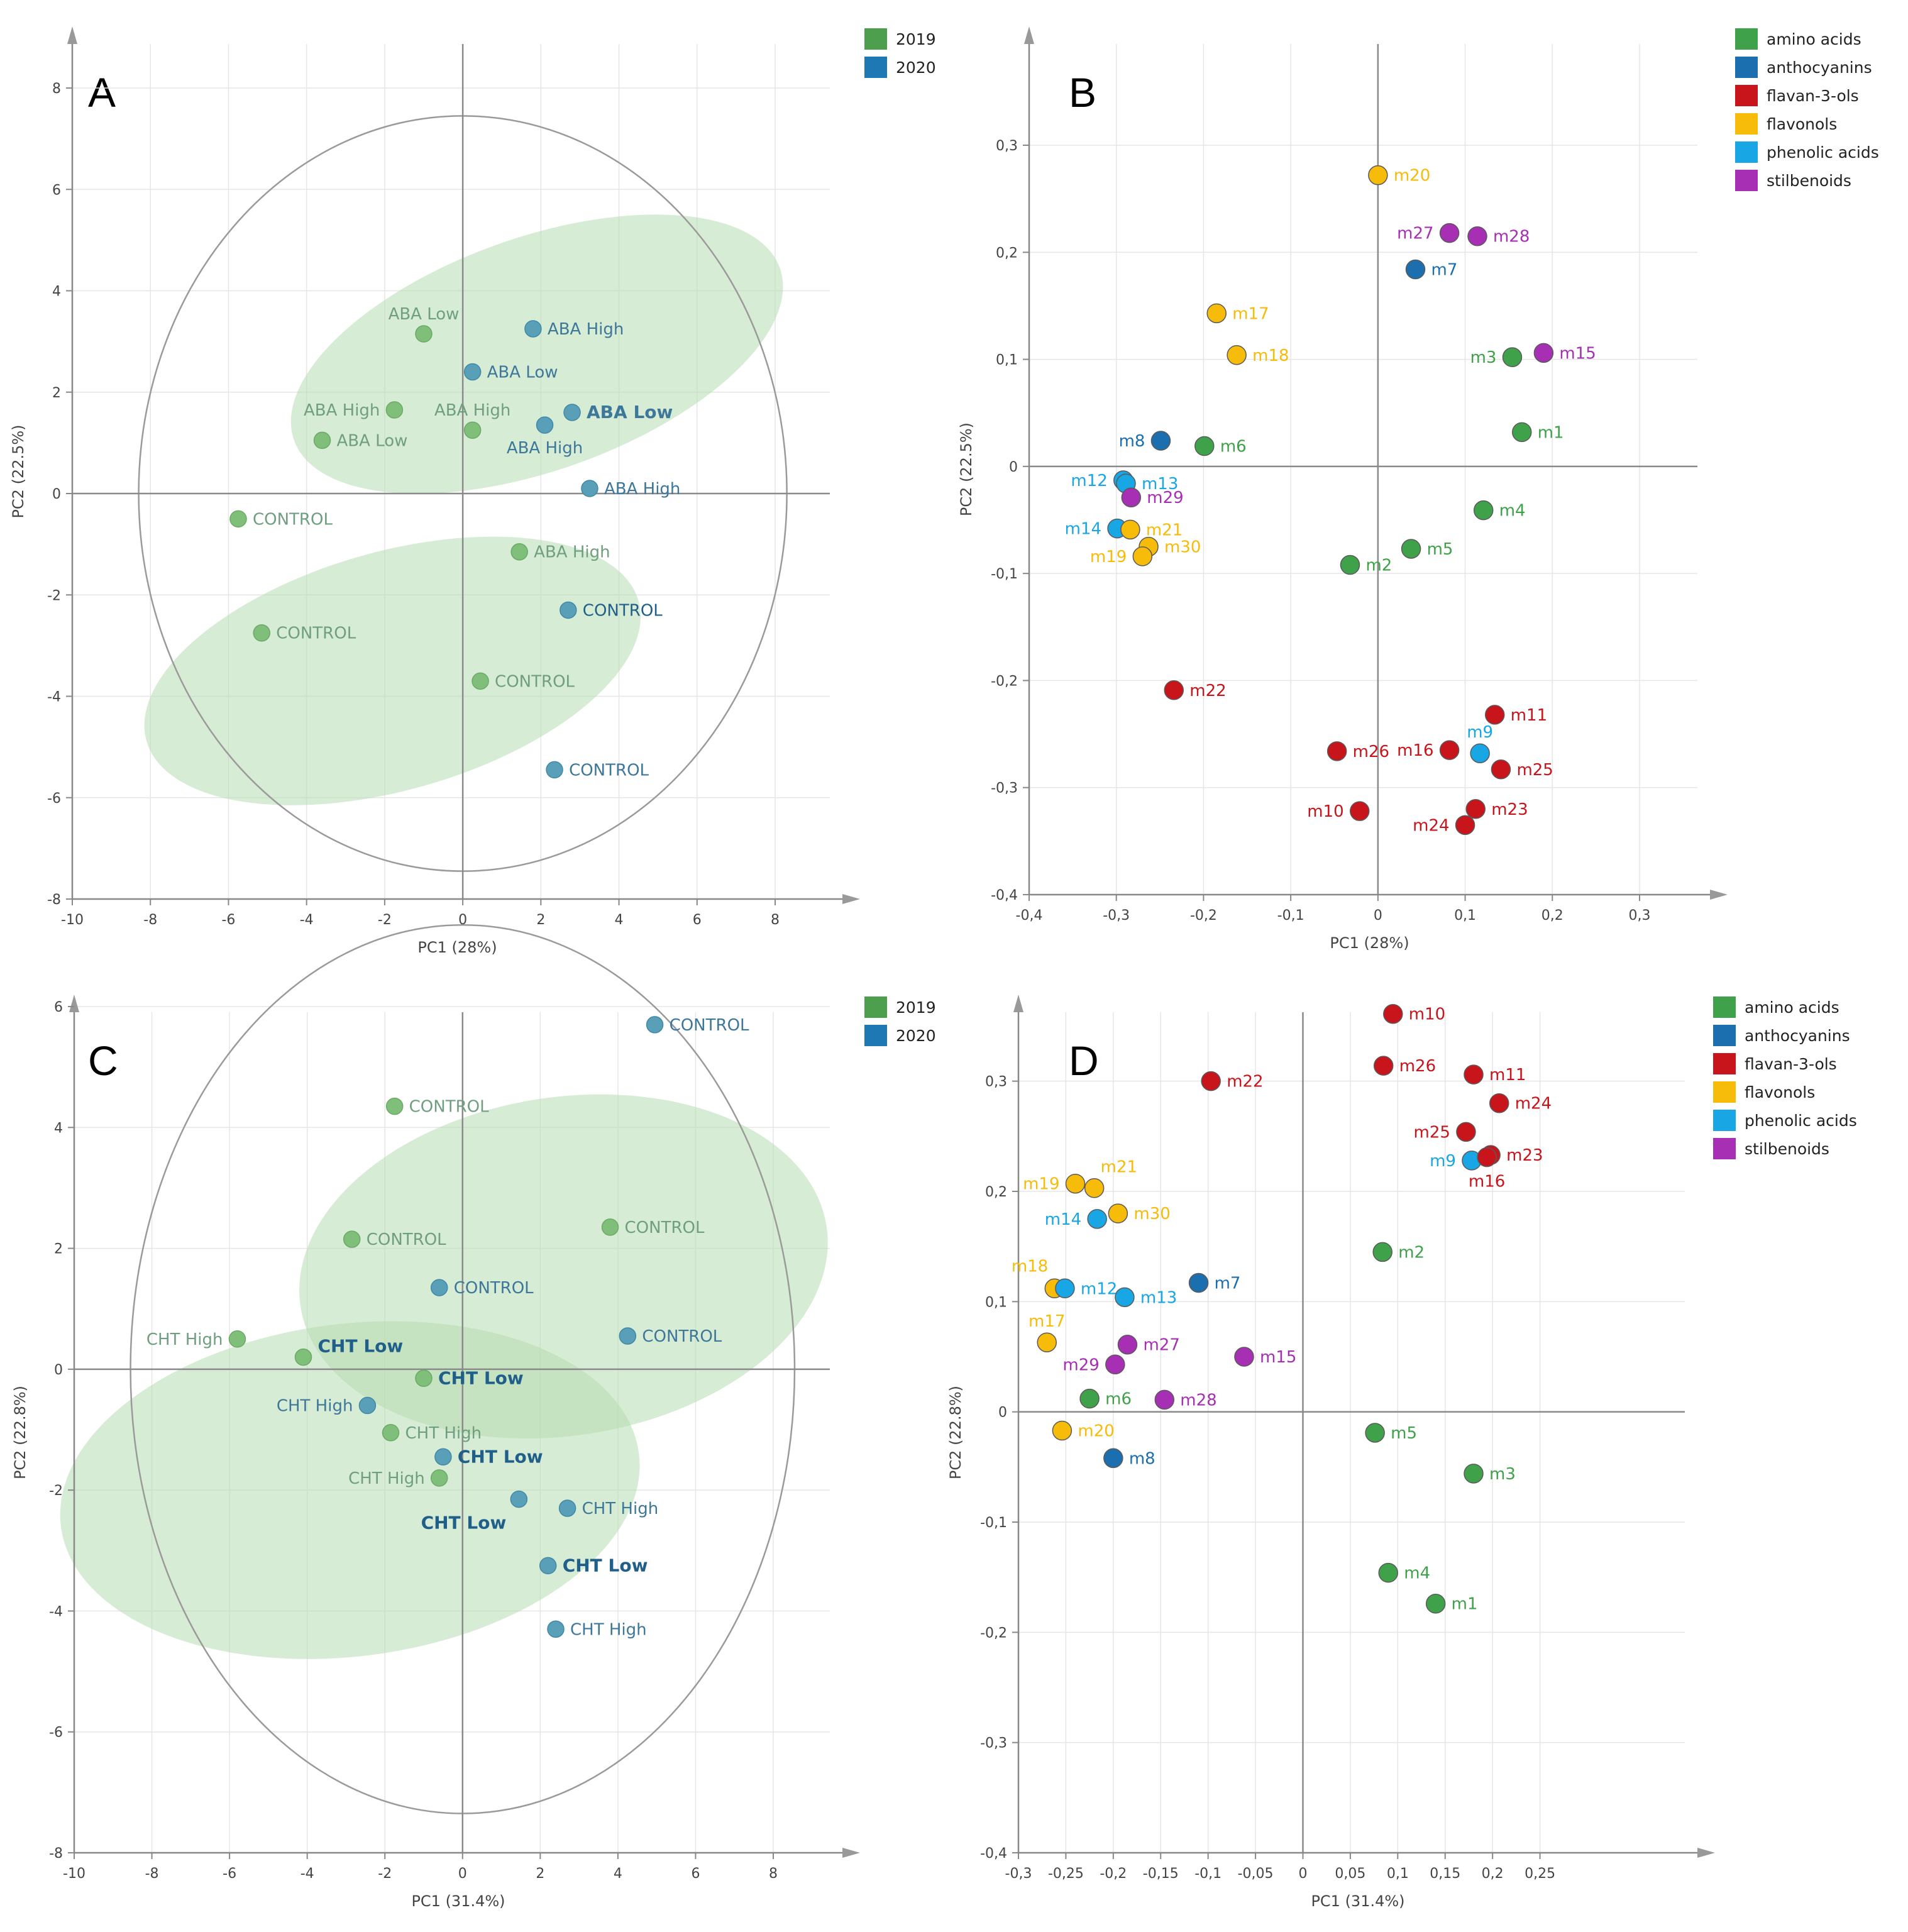 The height and width of the screenshot is (1932, 1908). Describe the element at coordinates (1474, 1474) in the screenshot. I see `point-m3` at that location.